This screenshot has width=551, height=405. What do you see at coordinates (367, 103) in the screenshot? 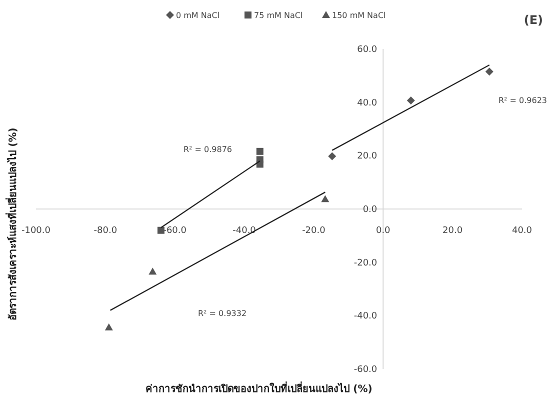
I see `y-tick-label: 40.0` at bounding box center [367, 103].